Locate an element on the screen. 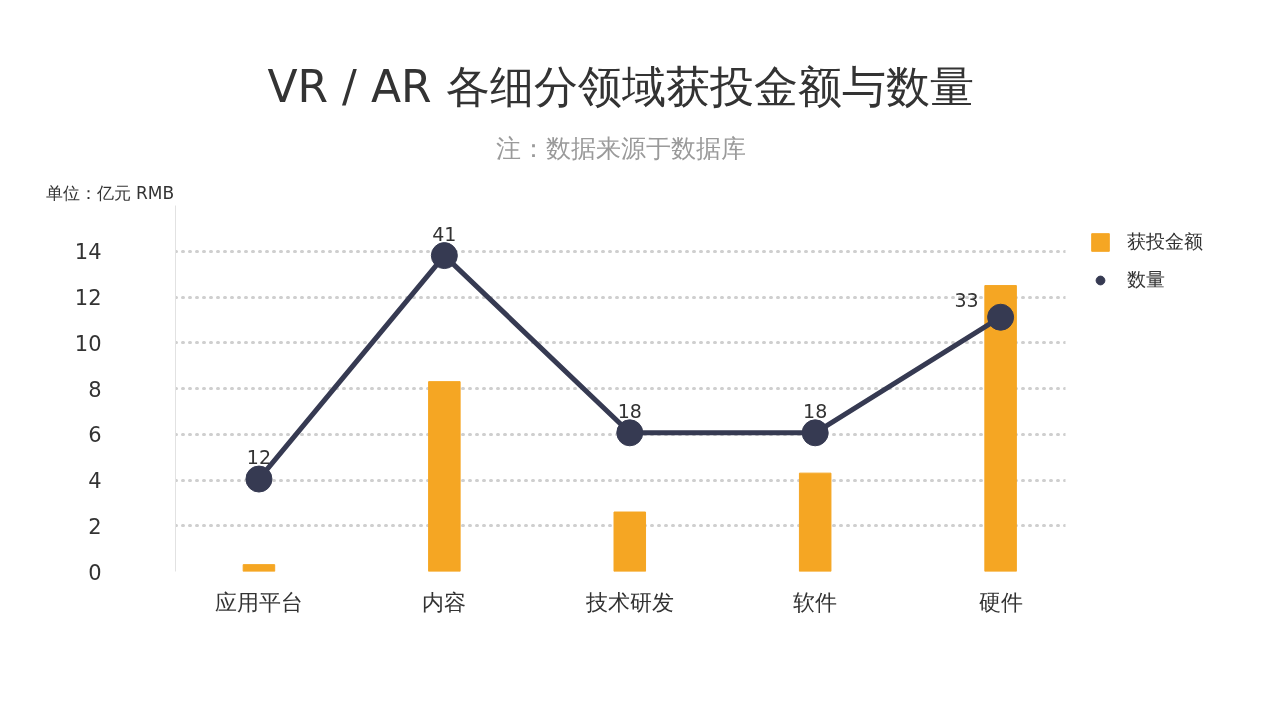  y-tick-label: 2 is located at coordinates (95, 526).